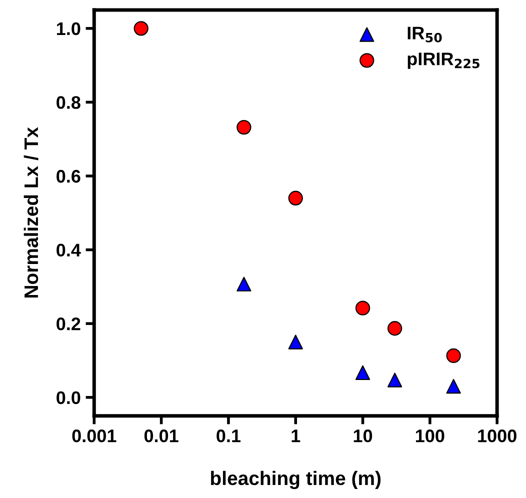 The height and width of the screenshot is (498, 526). What do you see at coordinates (497, 436) in the screenshot?
I see `x-tick-label: 1000` at bounding box center [497, 436].